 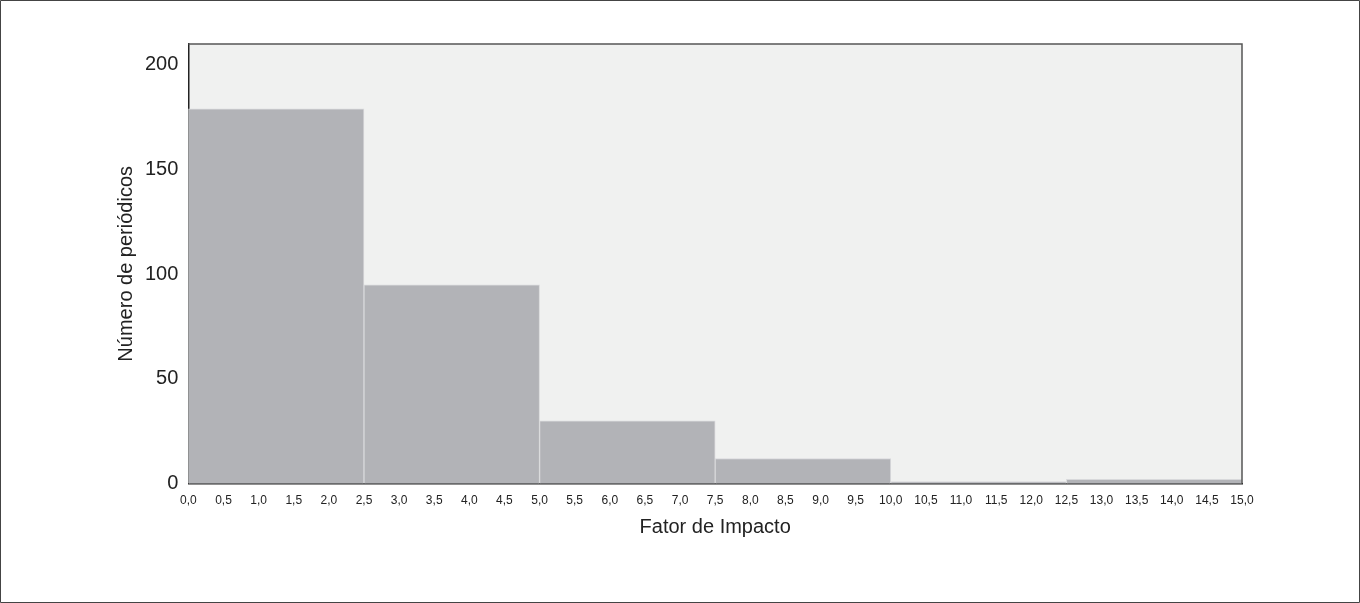 What do you see at coordinates (434, 500) in the screenshot?
I see `x-tick-label: 3,5` at bounding box center [434, 500].